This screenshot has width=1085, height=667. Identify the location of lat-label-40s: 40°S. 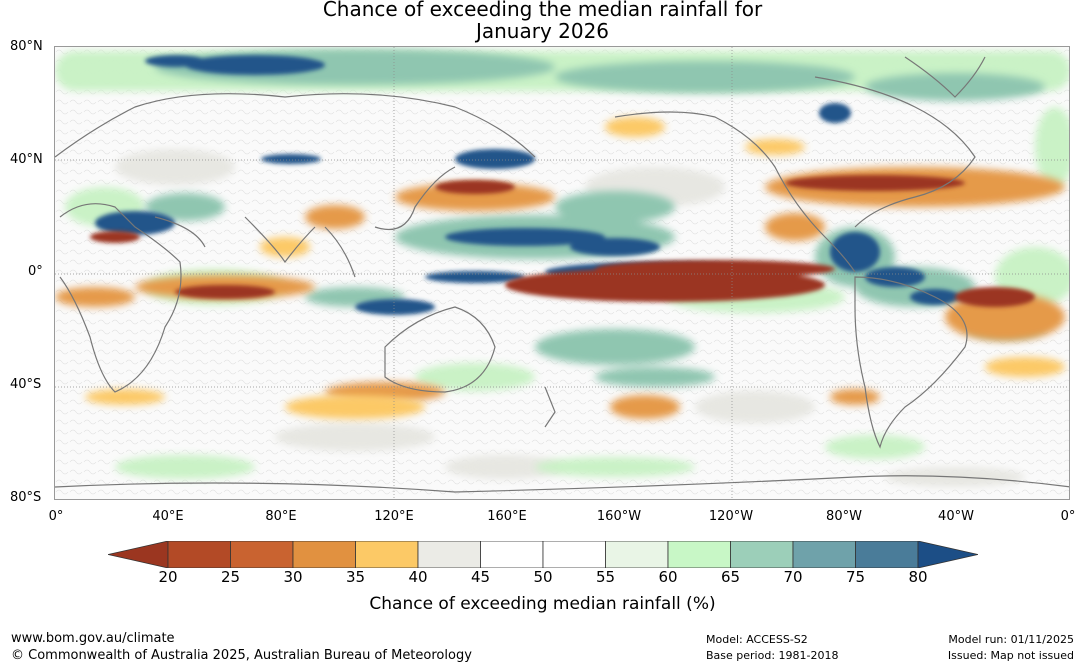
(26, 384).